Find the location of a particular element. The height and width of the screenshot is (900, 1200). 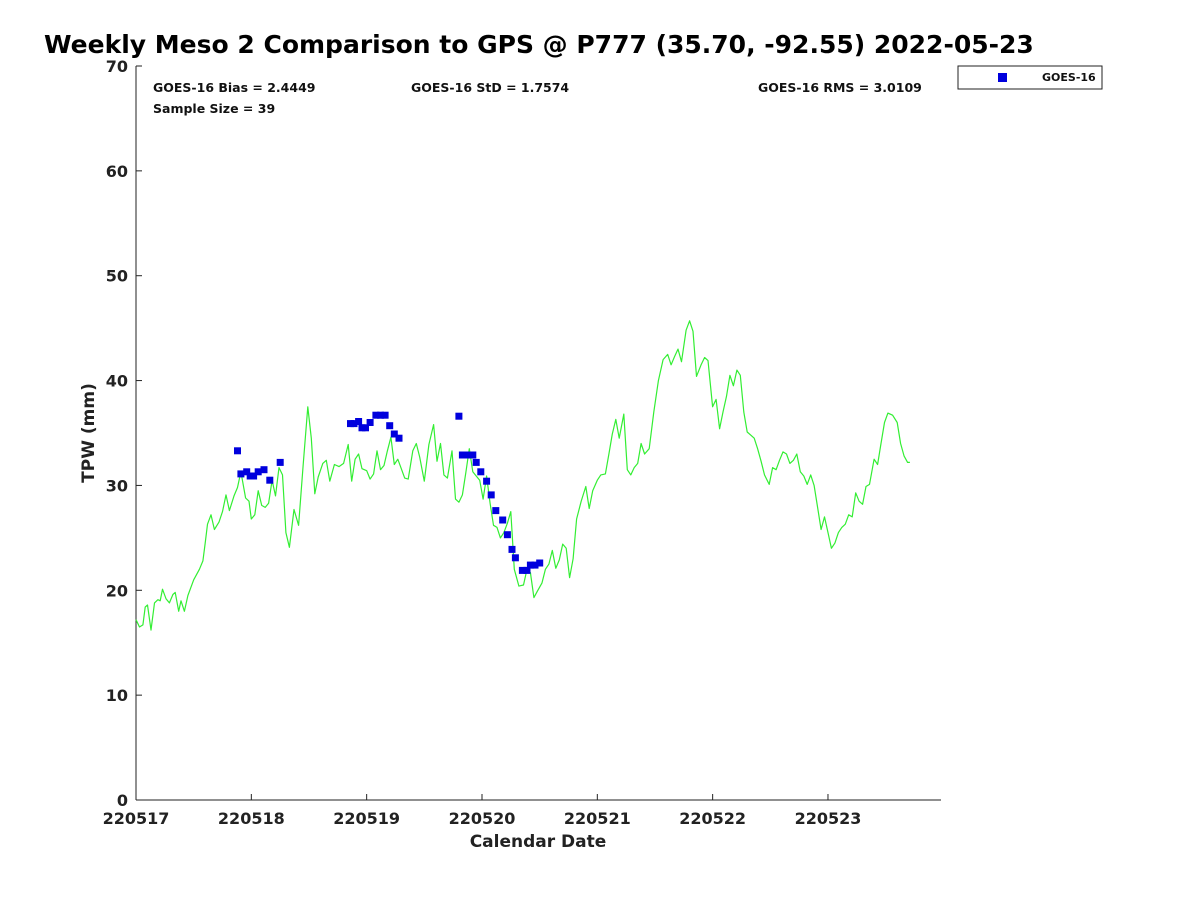

stat-sample-size: Sample Size = 39 is located at coordinates (214, 108).